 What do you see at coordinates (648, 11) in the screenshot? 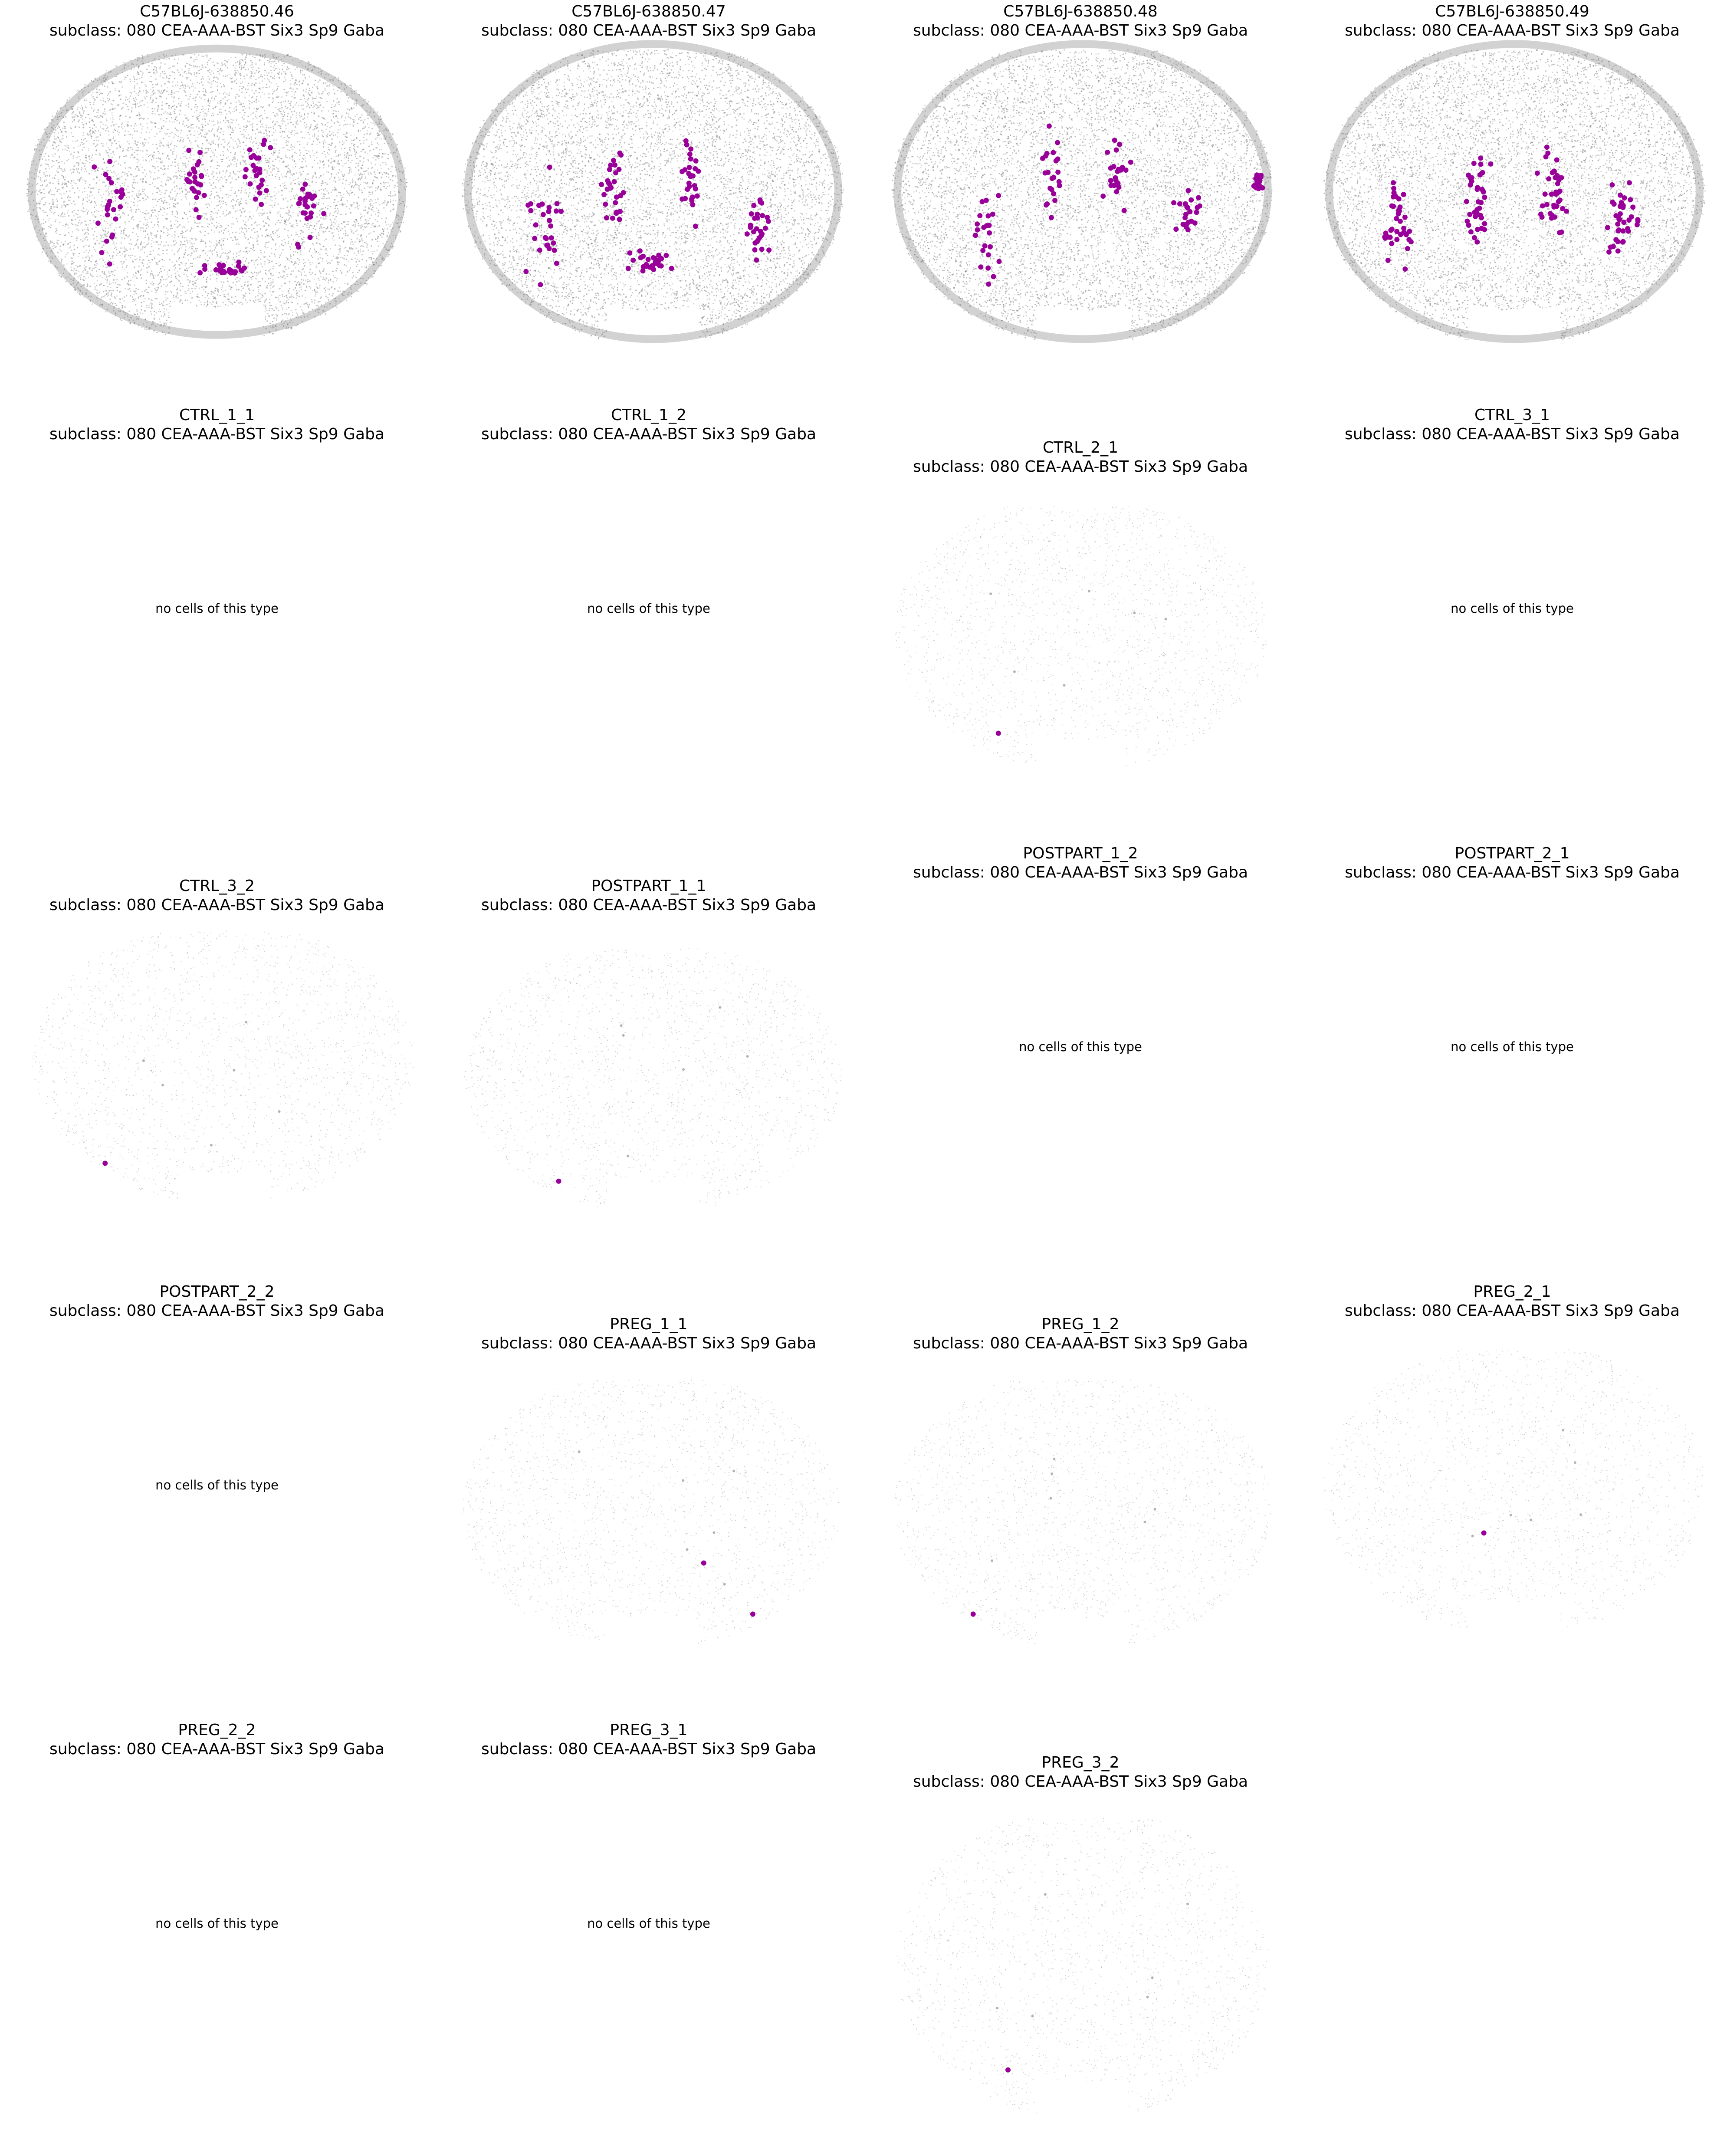
I see `panel-section-name: C57BL6J-638850.47` at bounding box center [648, 11].